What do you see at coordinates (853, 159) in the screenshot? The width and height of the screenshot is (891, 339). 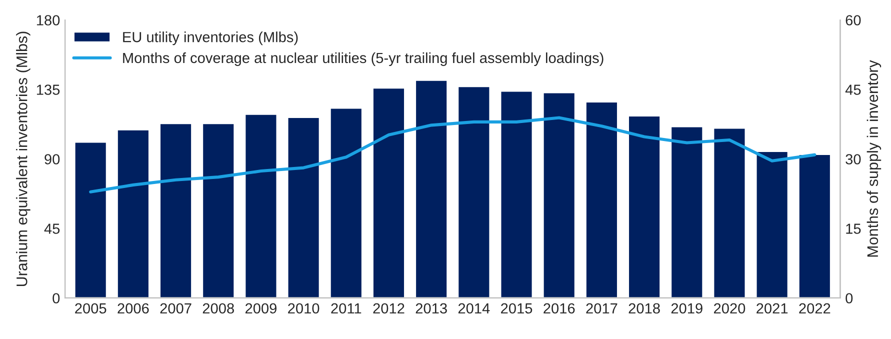 I see `y2-tick-label: 30` at bounding box center [853, 159].